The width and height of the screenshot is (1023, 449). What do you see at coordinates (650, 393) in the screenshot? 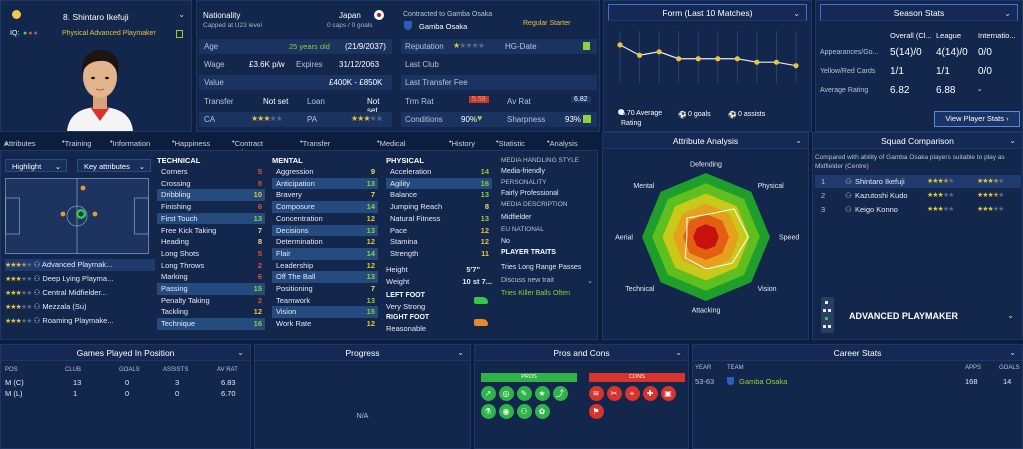
I see `set-piece-icon: ✚` at bounding box center [650, 393].